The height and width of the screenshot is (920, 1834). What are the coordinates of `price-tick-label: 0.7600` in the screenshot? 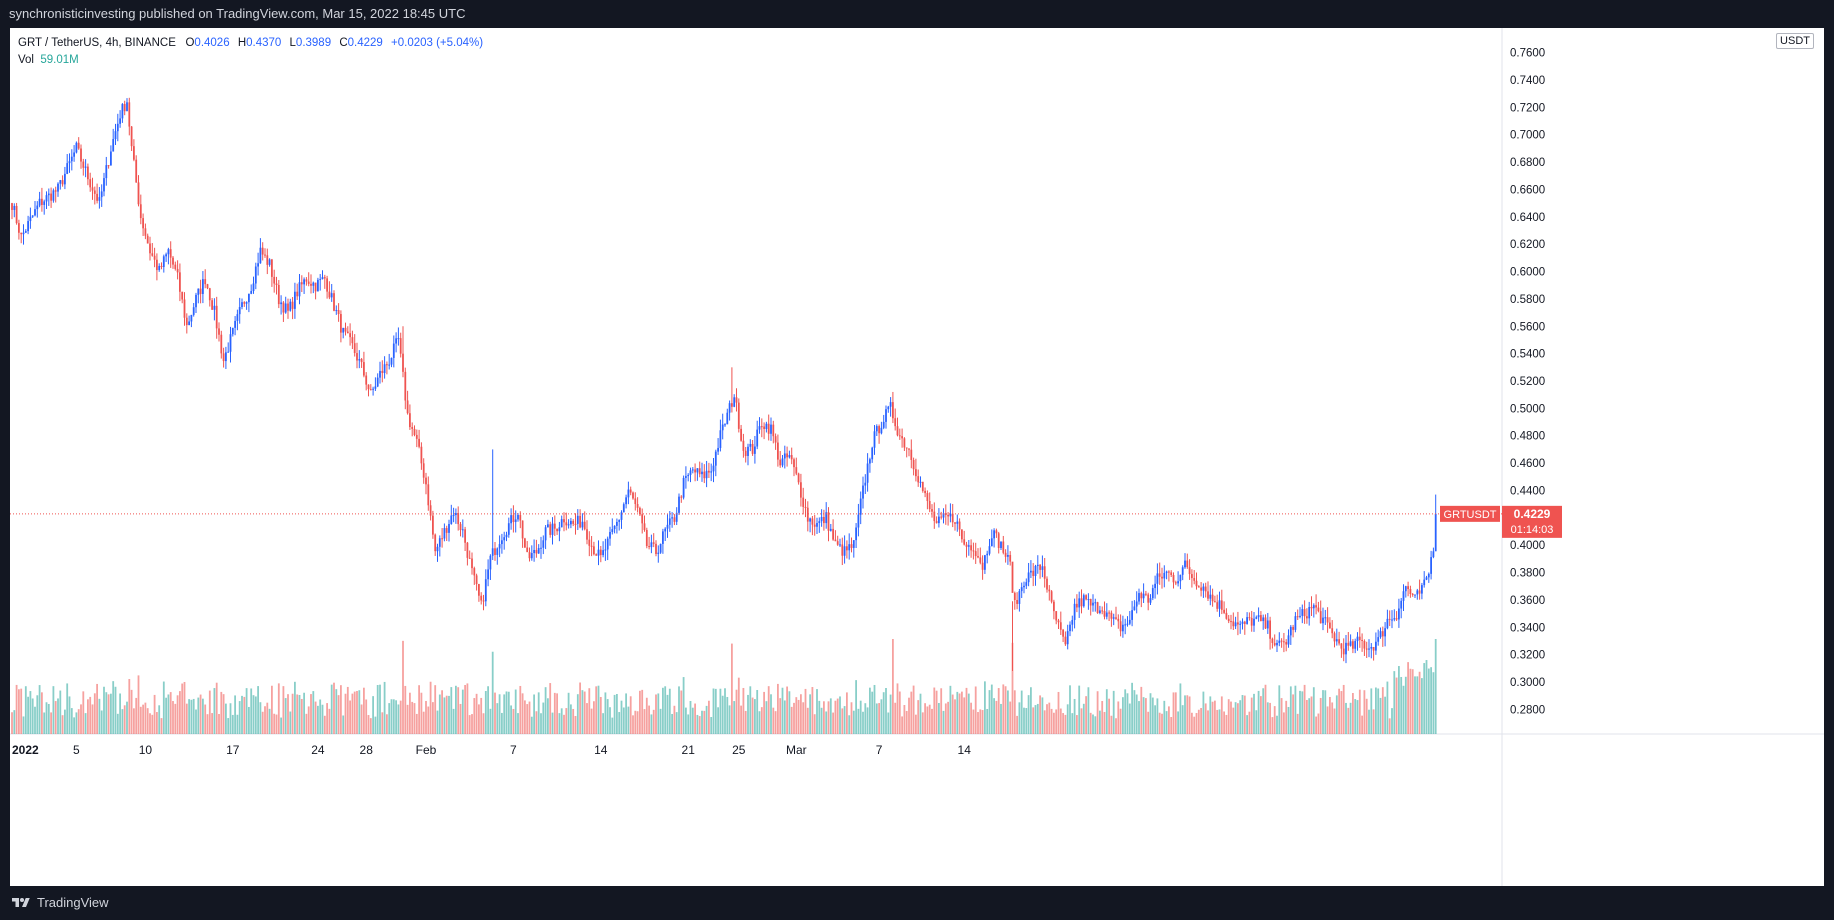 It's located at (1527, 54).